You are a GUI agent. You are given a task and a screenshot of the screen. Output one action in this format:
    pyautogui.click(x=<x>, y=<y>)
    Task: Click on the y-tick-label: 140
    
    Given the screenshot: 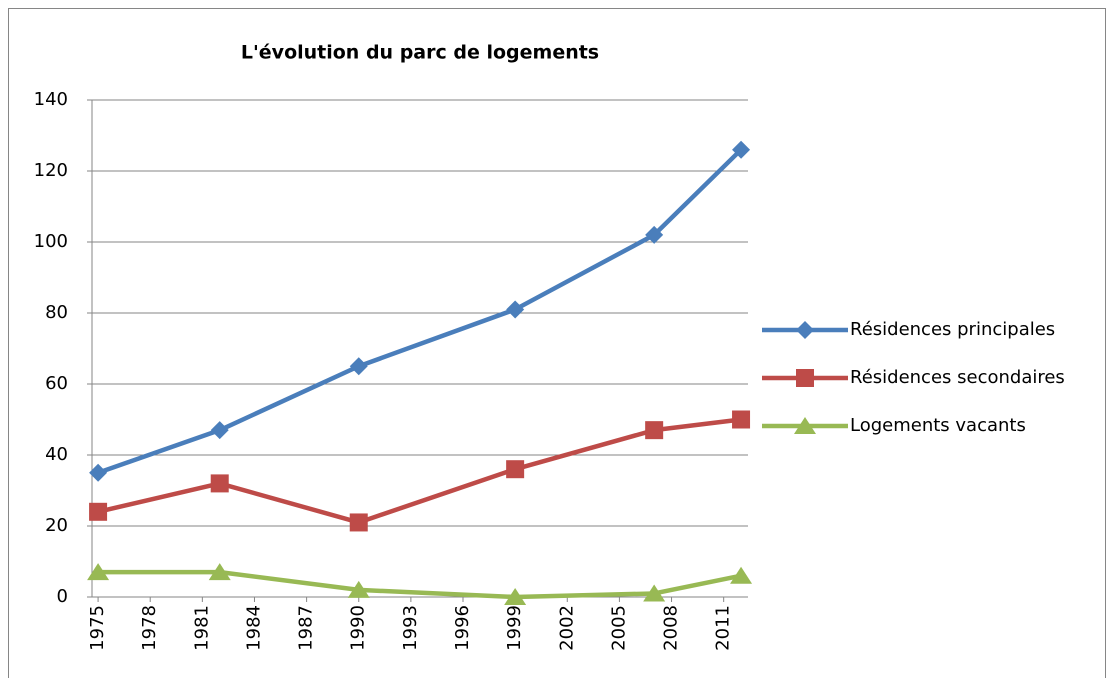 What is the action you would take?
    pyautogui.click(x=51, y=99)
    